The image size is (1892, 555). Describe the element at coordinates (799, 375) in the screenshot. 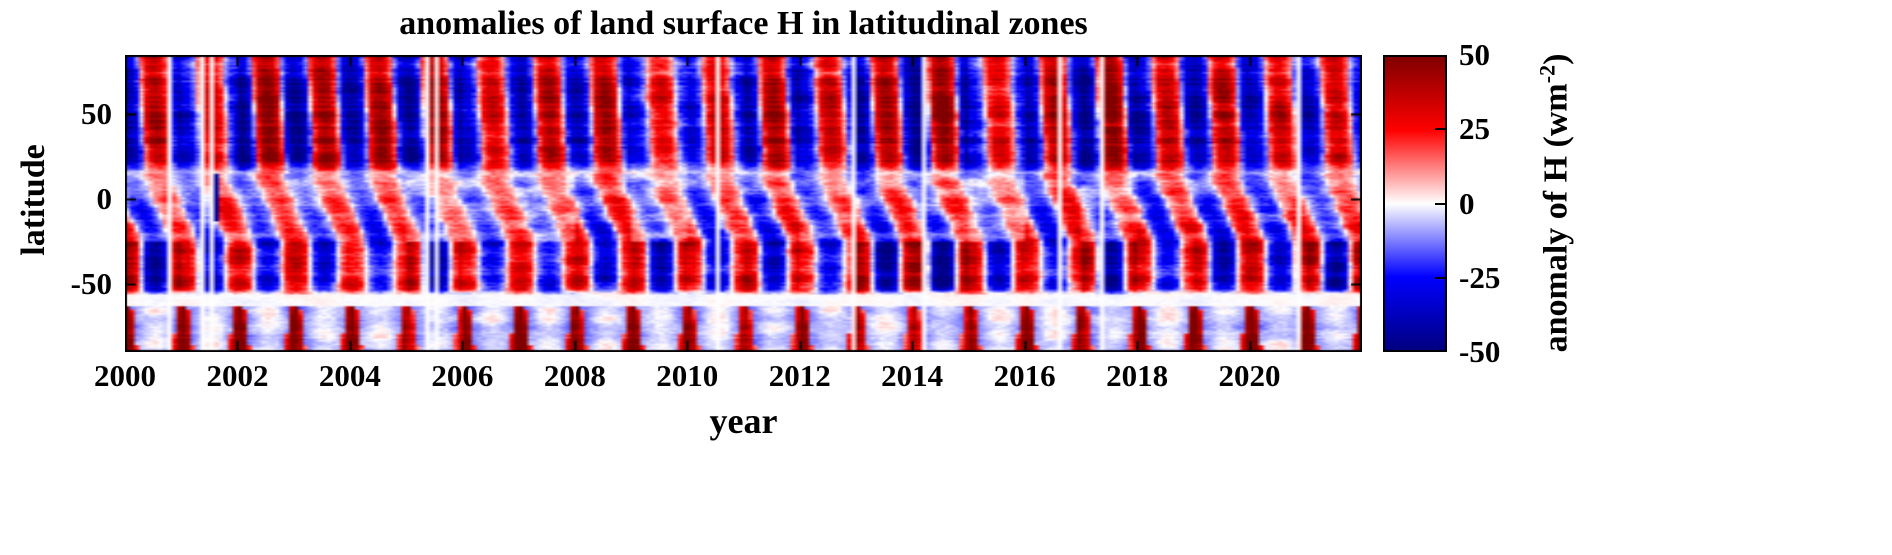

I see `x-tick-label-2012: 2012` at that location.